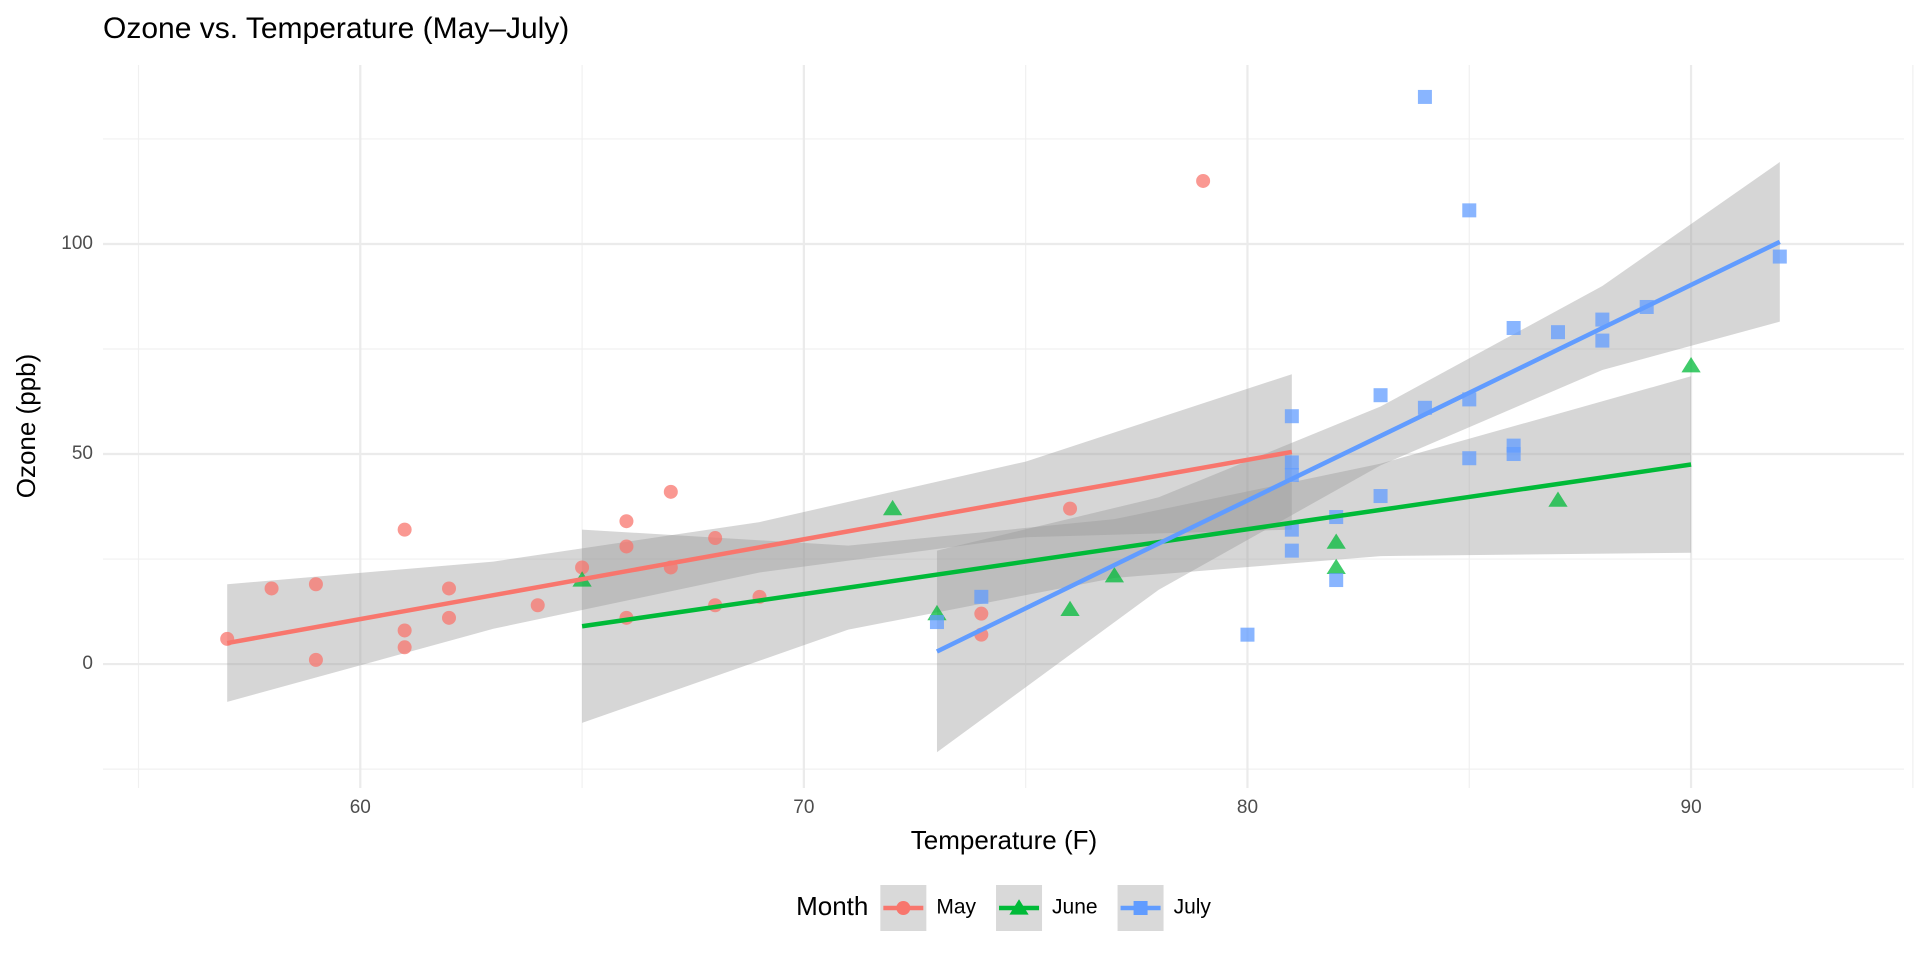 This screenshot has width=1920, height=960. Describe the element at coordinates (1047, 908) in the screenshot. I see `legend-item: June` at that location.